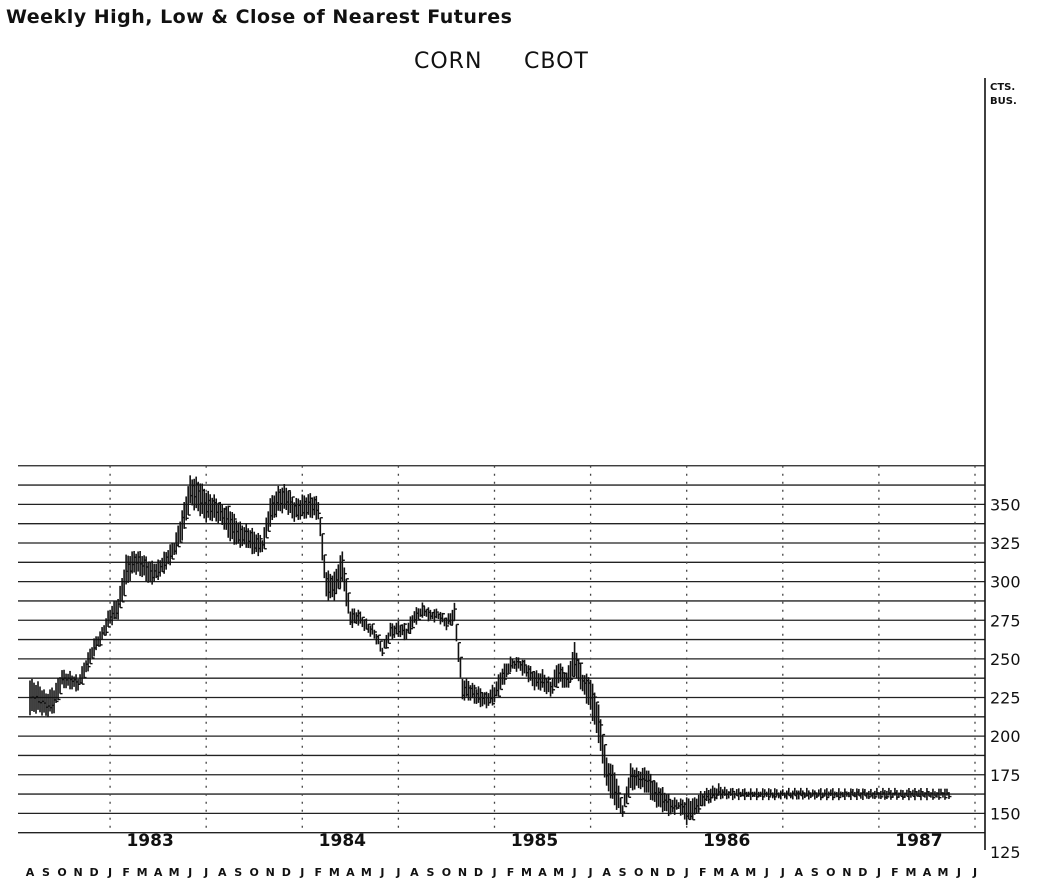 The image size is (1038, 889). I want to click on year-label: 1984, so click(342, 841).